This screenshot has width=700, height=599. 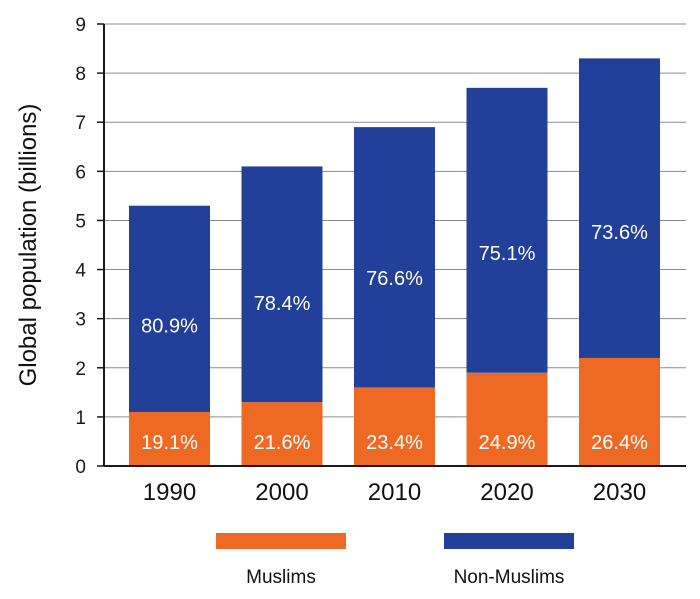 I want to click on y-tick-label-7: 7, so click(x=80, y=123).